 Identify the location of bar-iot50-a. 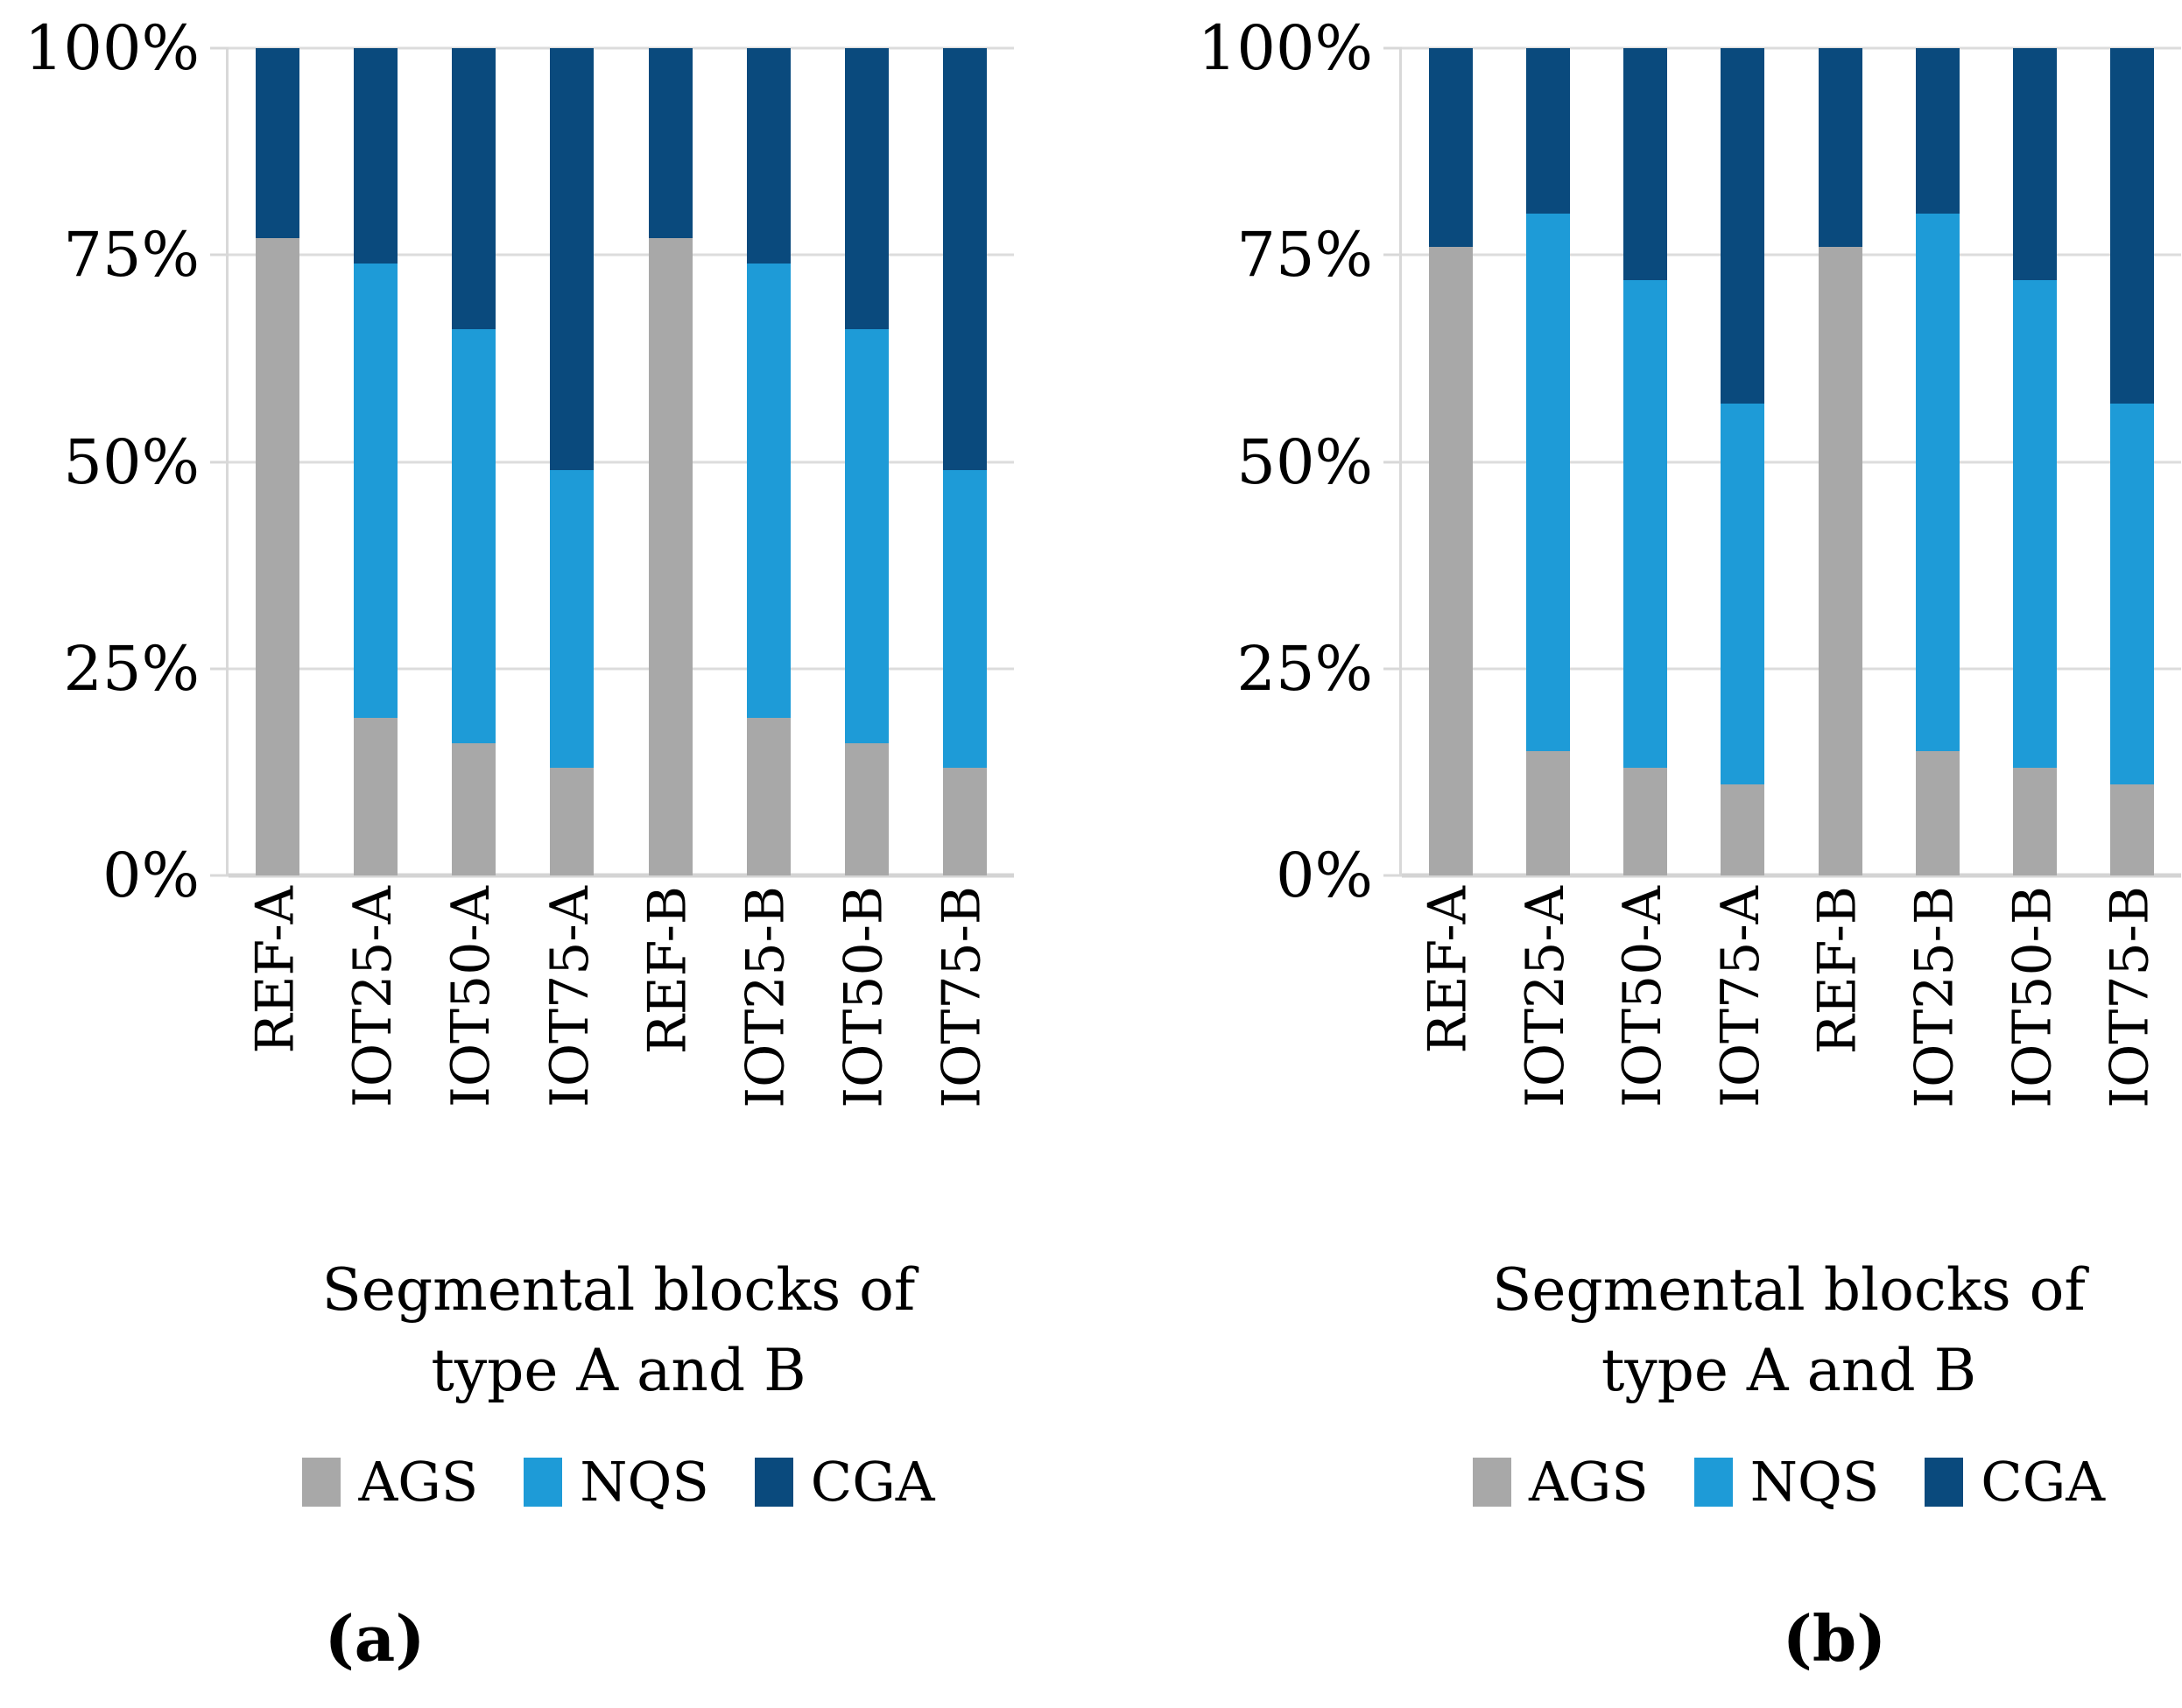
(1646, 461).